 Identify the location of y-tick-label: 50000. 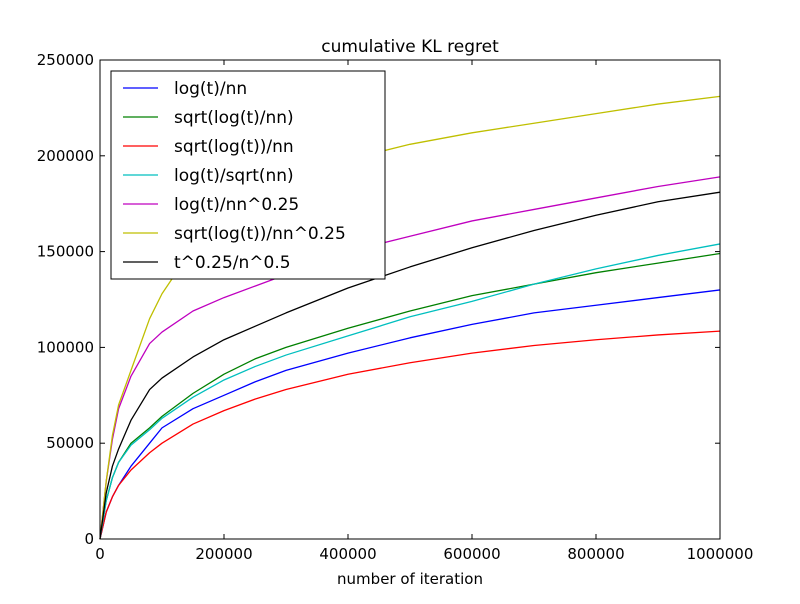
(70, 443).